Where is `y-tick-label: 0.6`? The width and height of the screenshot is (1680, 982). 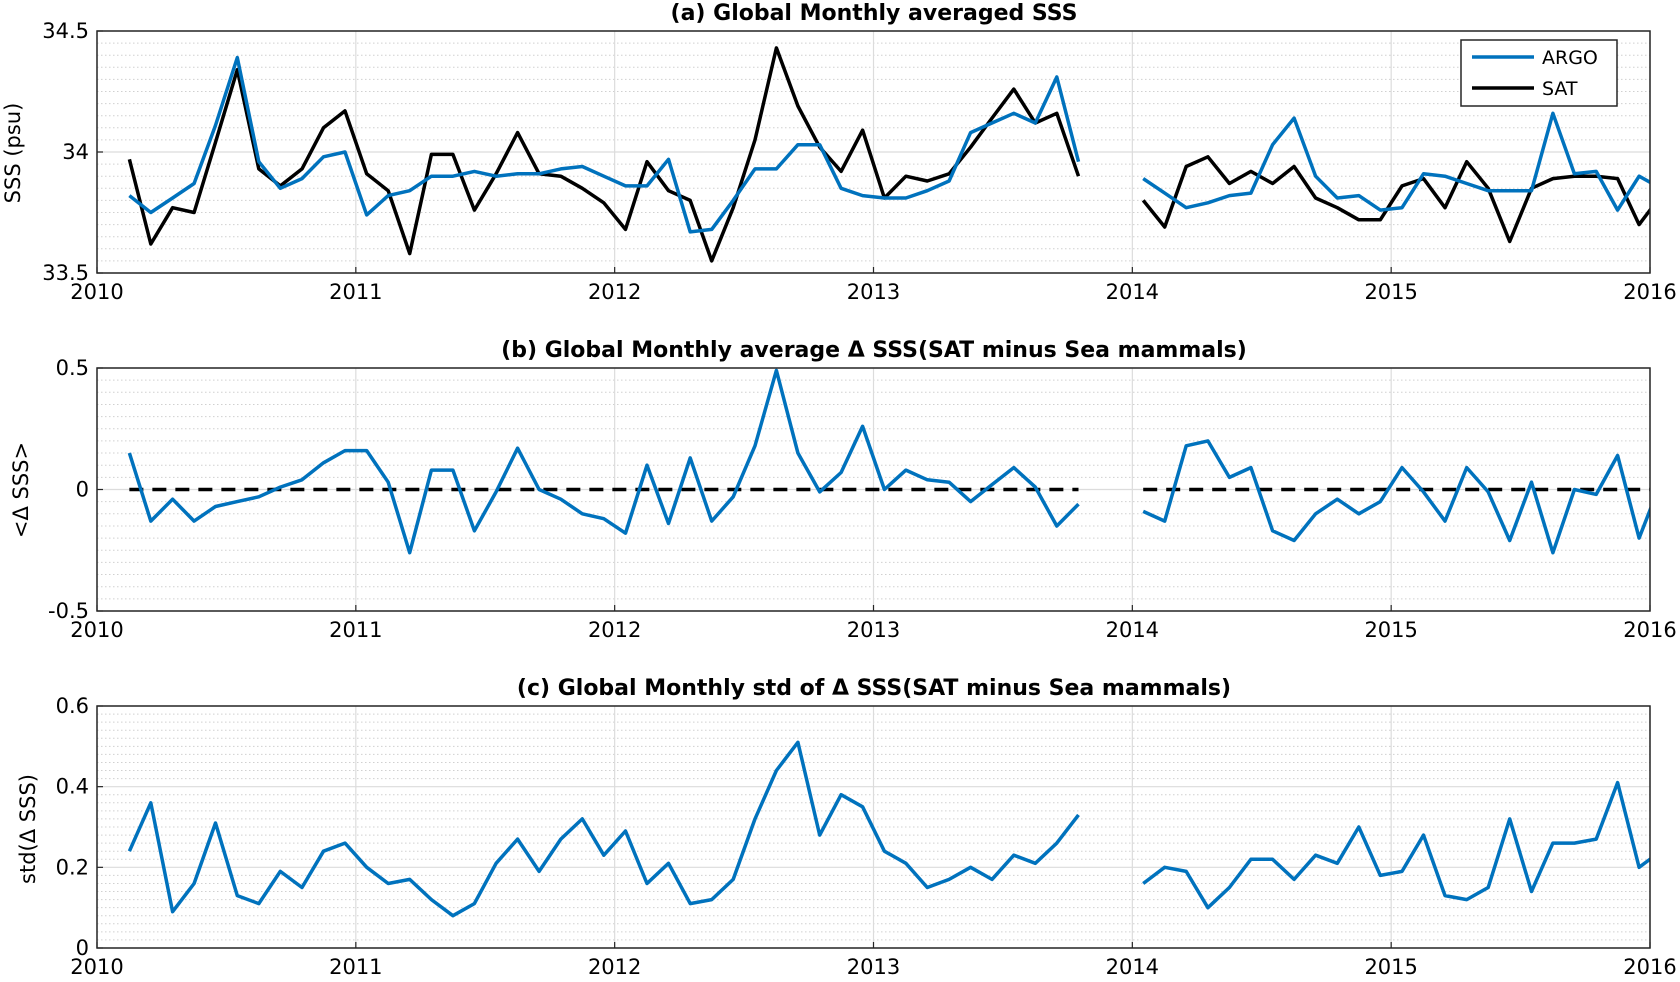 y-tick-label: 0.6 is located at coordinates (72, 706).